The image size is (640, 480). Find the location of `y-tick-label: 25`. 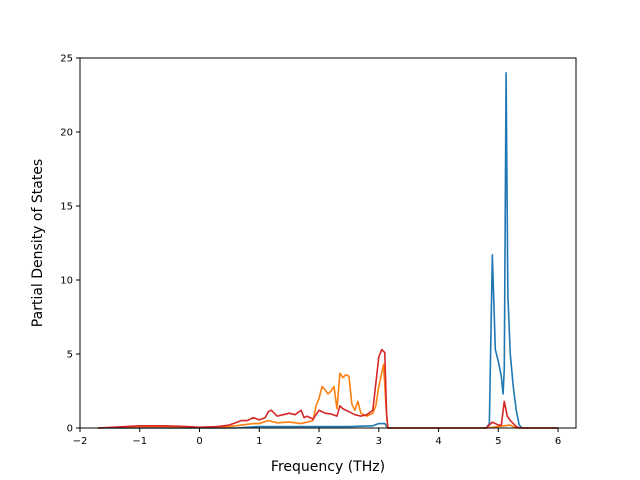

y-tick-label: 25 is located at coordinates (66, 59).